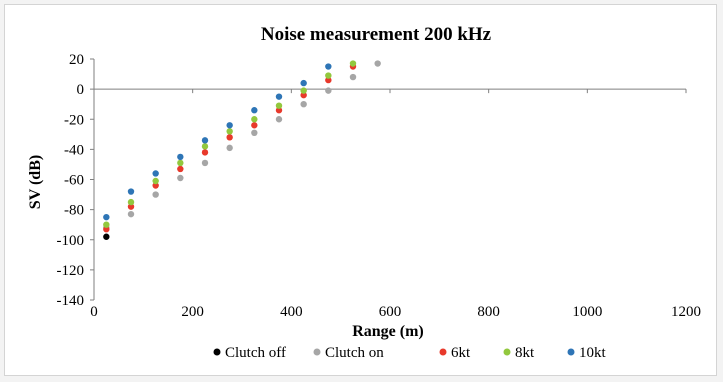 This screenshot has width=723, height=382. Describe the element at coordinates (461, 353) in the screenshot. I see `legend-label: 6kt` at that location.